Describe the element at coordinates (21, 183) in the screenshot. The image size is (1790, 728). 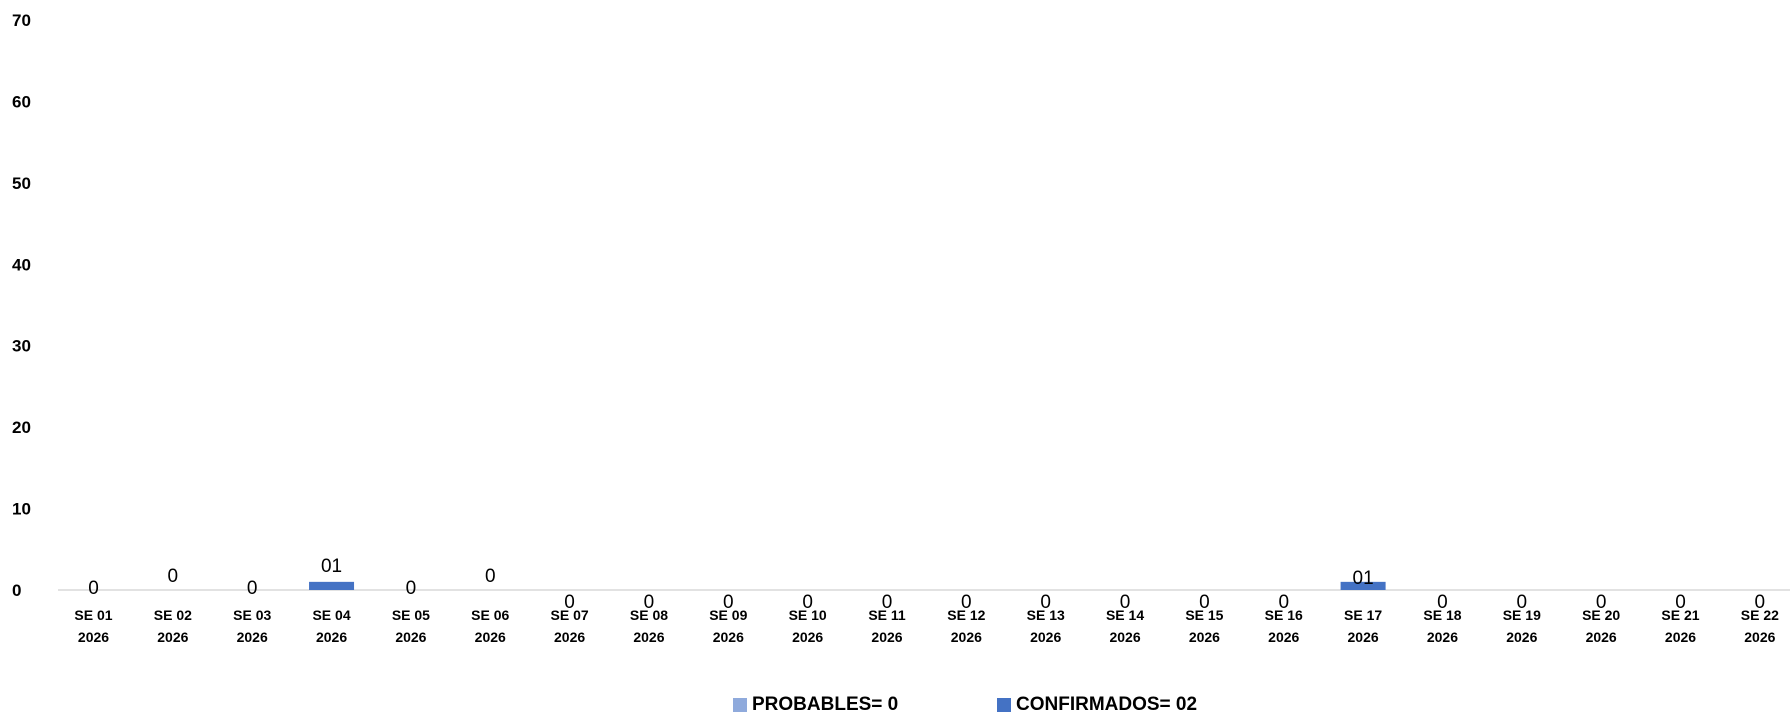
I see `y-tick-label: 50` at that location.